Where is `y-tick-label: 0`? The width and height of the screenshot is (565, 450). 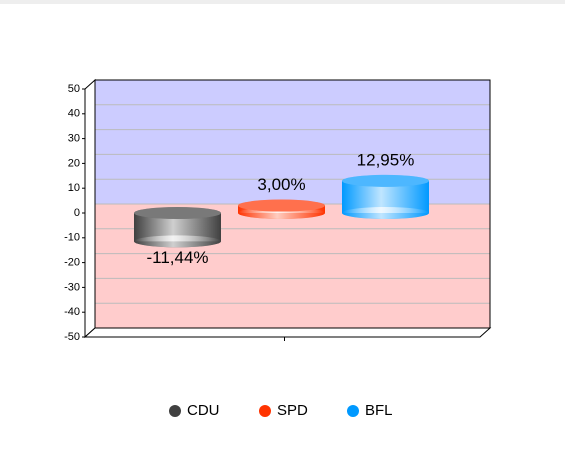
y-tick-label: 0 is located at coordinates (77, 213).